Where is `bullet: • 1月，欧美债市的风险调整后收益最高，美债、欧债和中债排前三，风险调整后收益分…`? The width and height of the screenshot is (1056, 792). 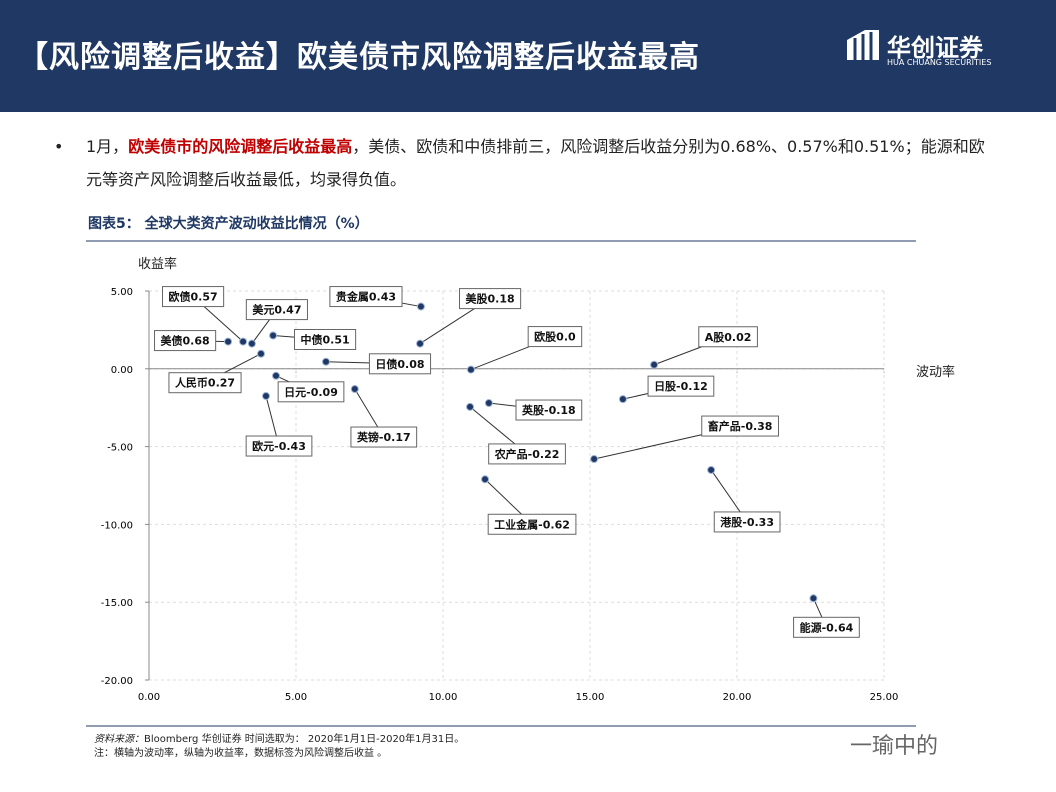 bullet: • 1月，欧美债市的风险调整后收益最高，美债、欧债和中债排前三，风险调整后收益分… is located at coordinates (521, 163).